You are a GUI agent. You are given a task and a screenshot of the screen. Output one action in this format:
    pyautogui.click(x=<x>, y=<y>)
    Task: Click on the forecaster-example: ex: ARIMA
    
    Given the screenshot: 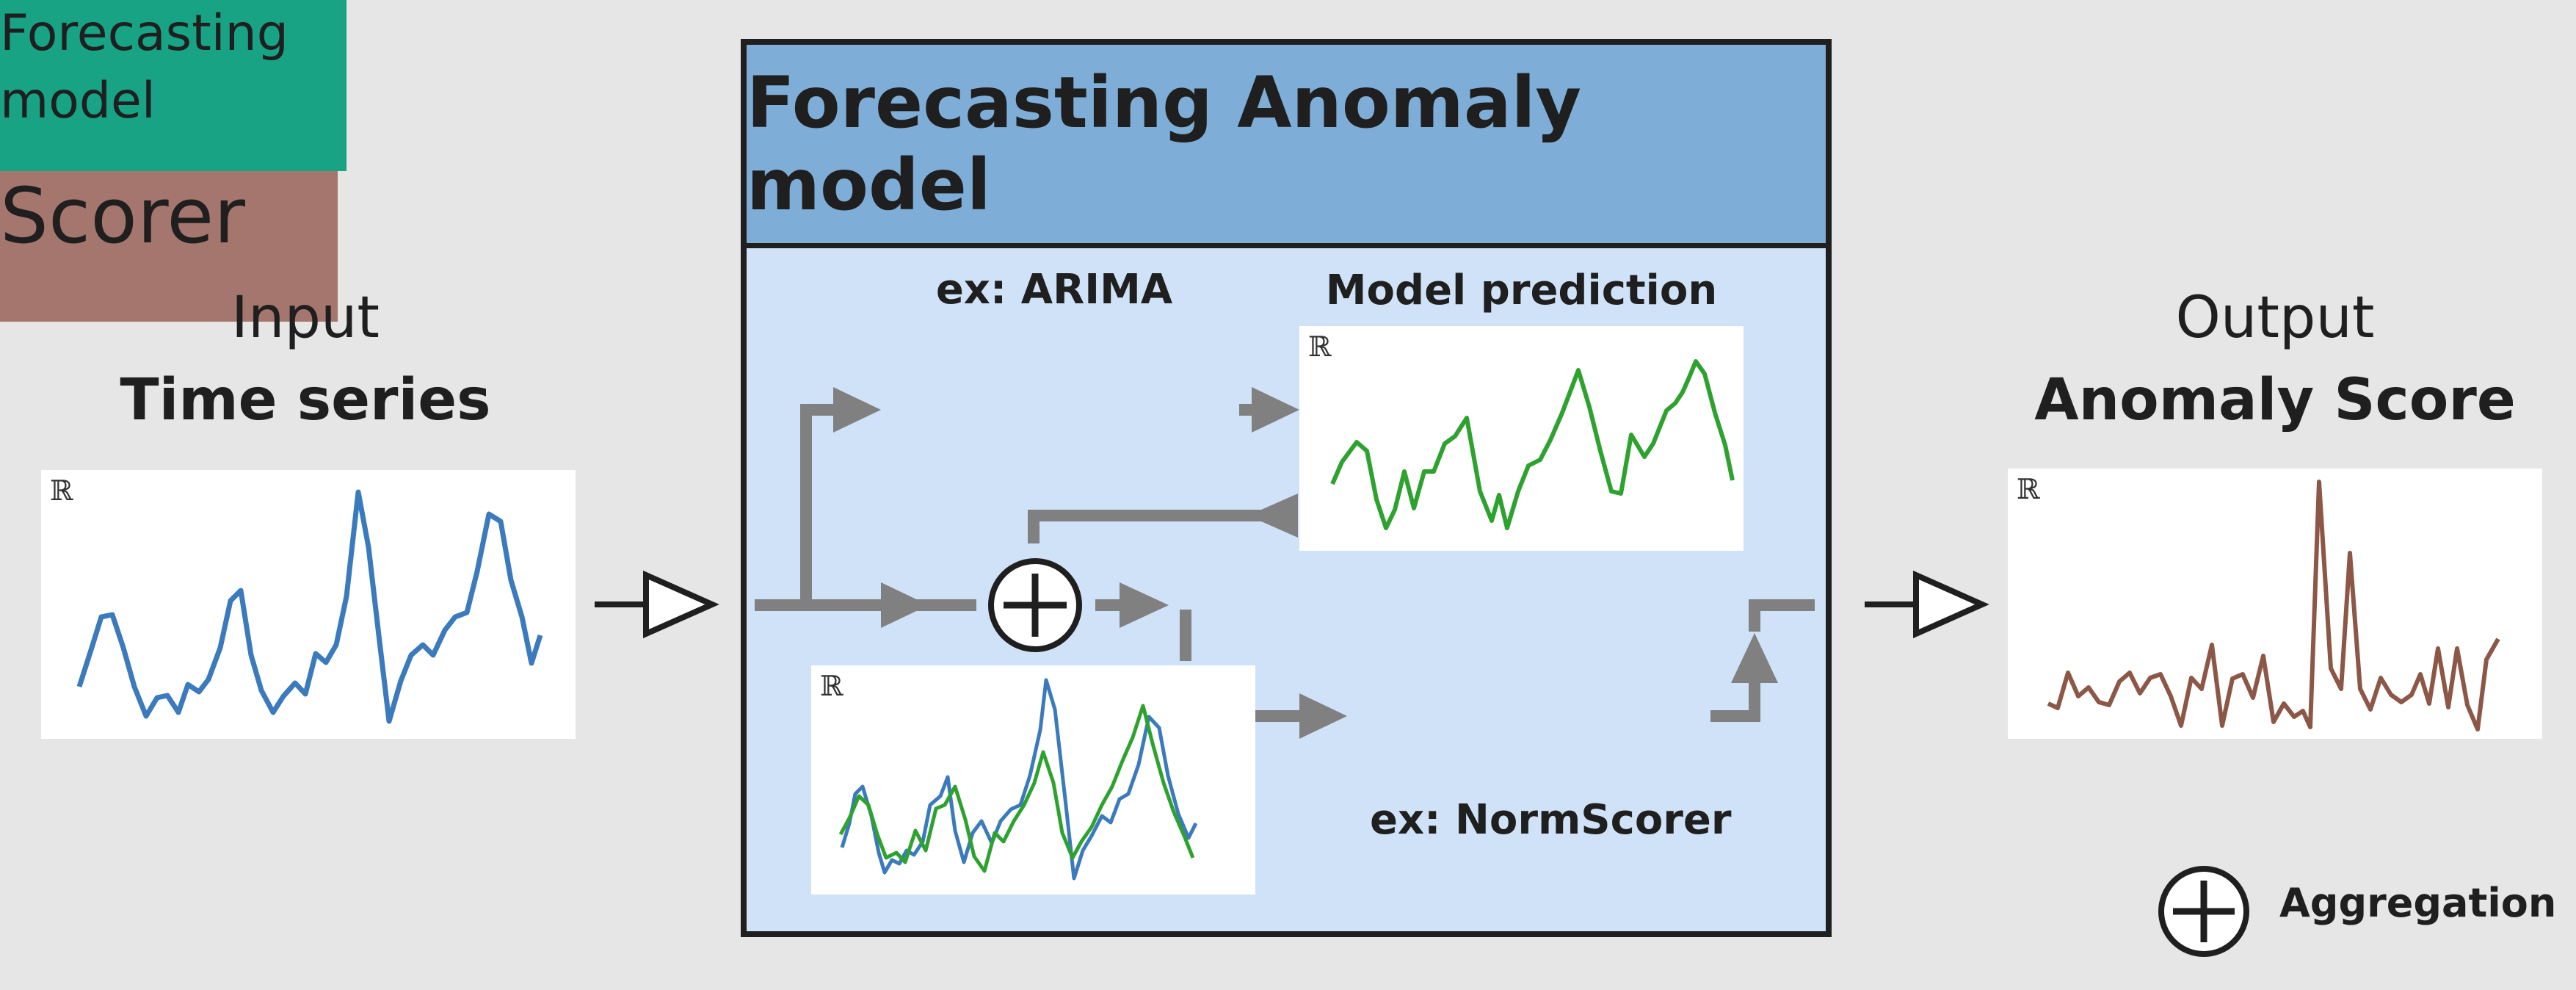 What is the action you would take?
    pyautogui.click(x=1054, y=290)
    